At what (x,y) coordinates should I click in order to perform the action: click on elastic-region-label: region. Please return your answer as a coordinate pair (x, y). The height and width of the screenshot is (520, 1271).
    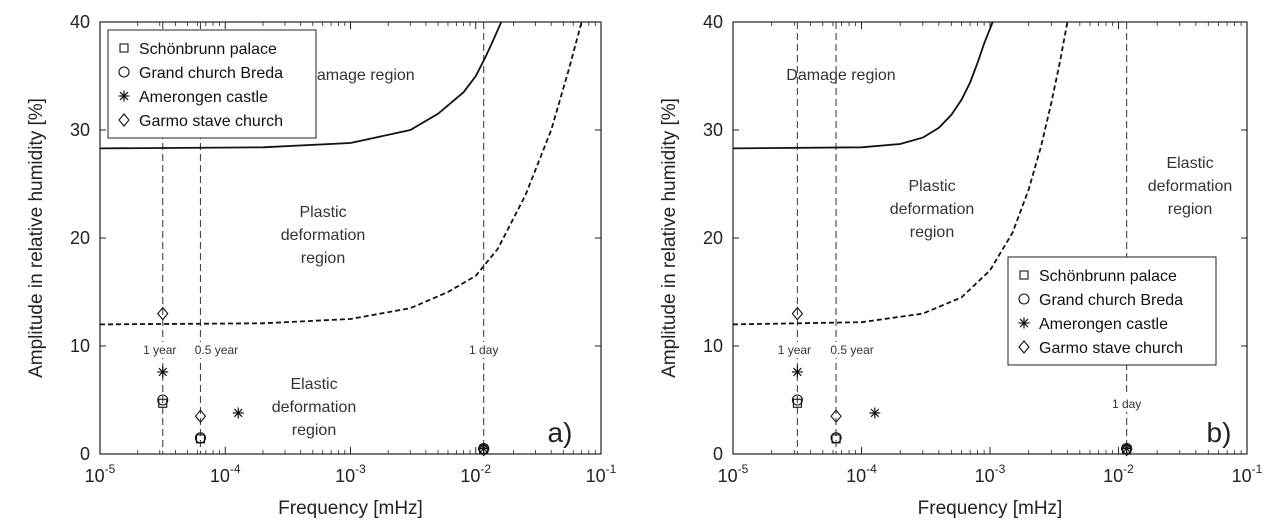
    Looking at the image, I should click on (1190, 209).